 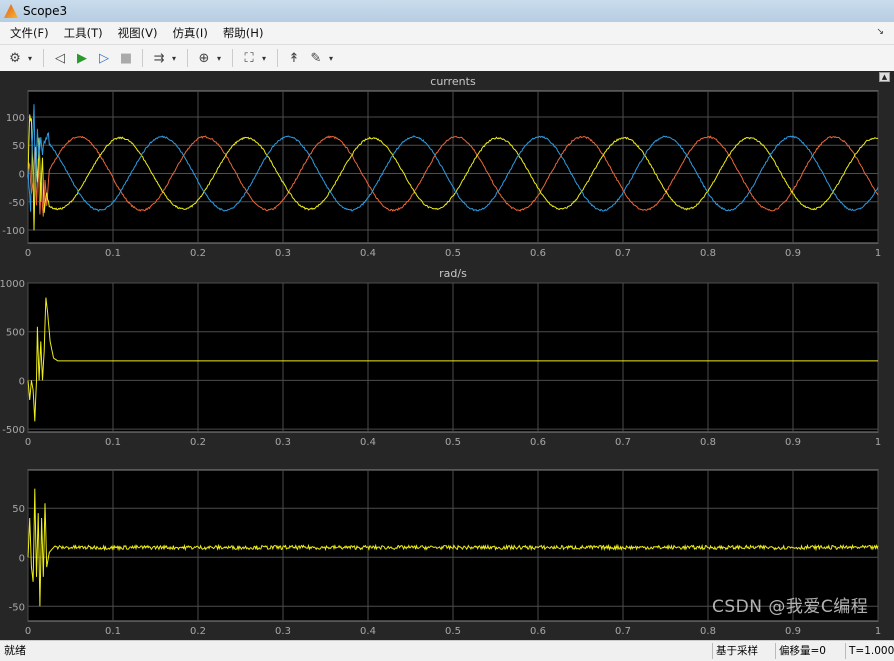 What do you see at coordinates (884, 77) in the screenshot?
I see `undock-button: ▲` at bounding box center [884, 77].